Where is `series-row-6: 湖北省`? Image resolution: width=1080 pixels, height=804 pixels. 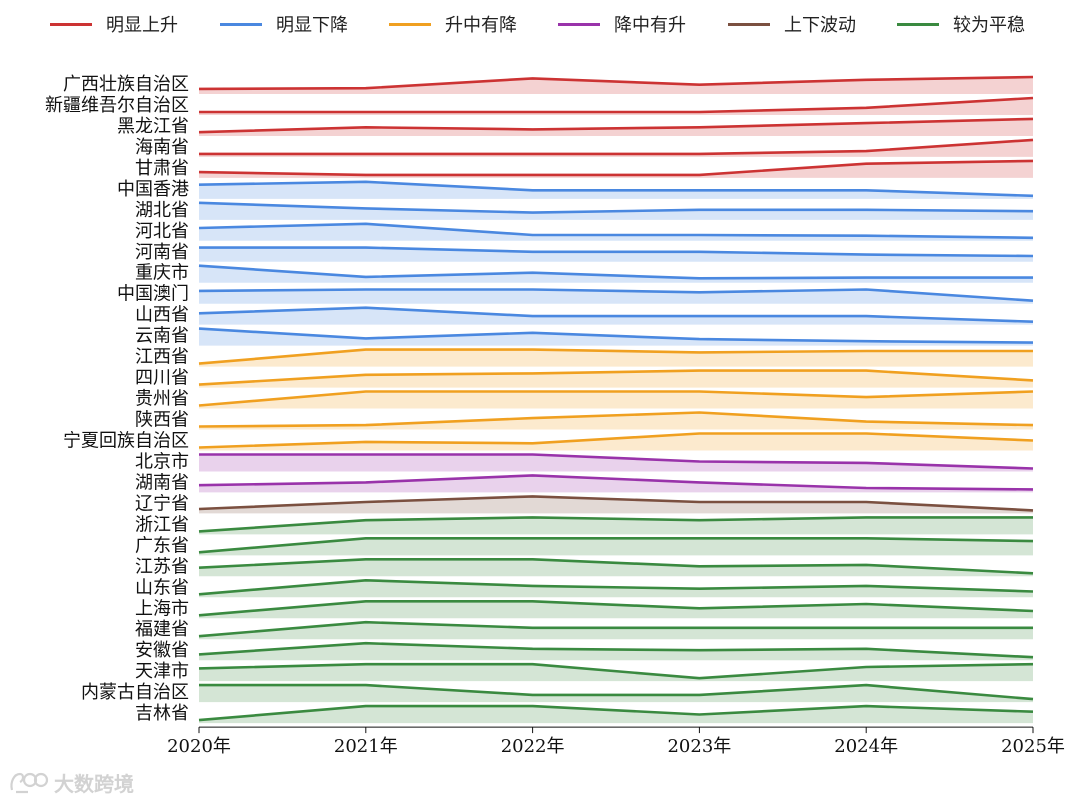
series-row-6: 湖北省 is located at coordinates (584, 210).